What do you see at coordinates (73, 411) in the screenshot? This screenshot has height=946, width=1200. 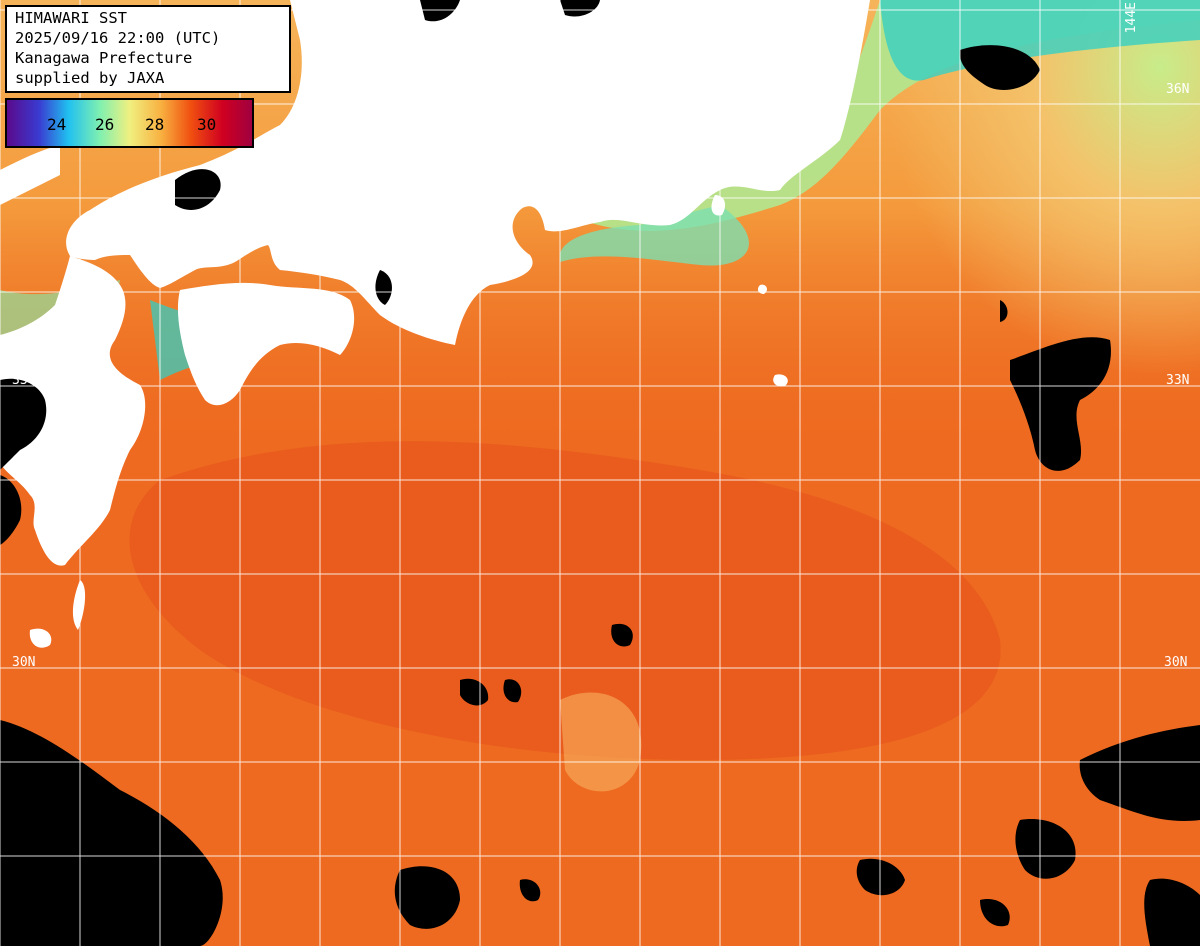 I see `land-kyushu` at bounding box center [73, 411].